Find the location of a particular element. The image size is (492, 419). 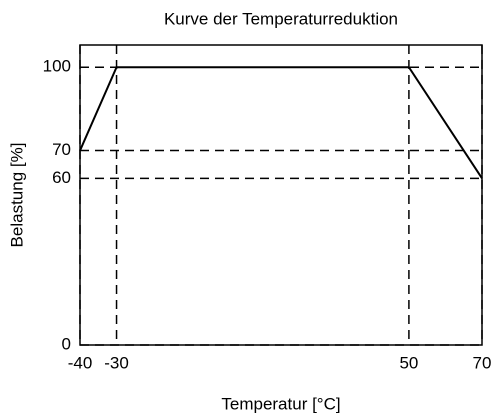

y-tick-label: 60 is located at coordinates (61, 177).